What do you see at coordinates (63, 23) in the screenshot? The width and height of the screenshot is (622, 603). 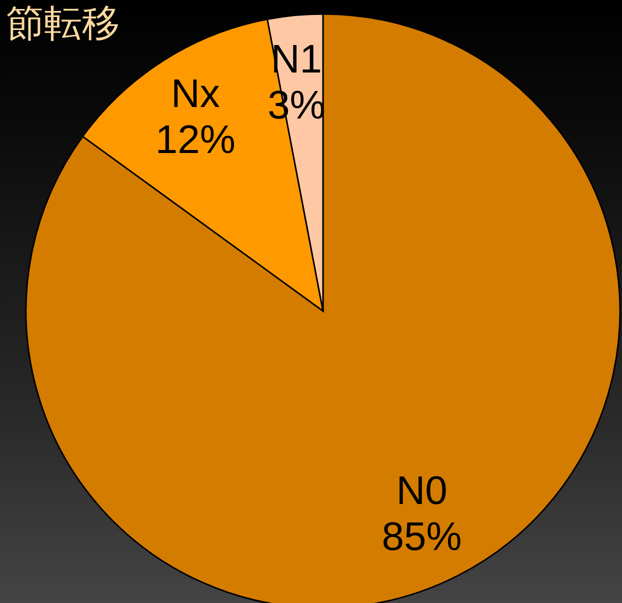 I see `chart-title: 節転移` at bounding box center [63, 23].